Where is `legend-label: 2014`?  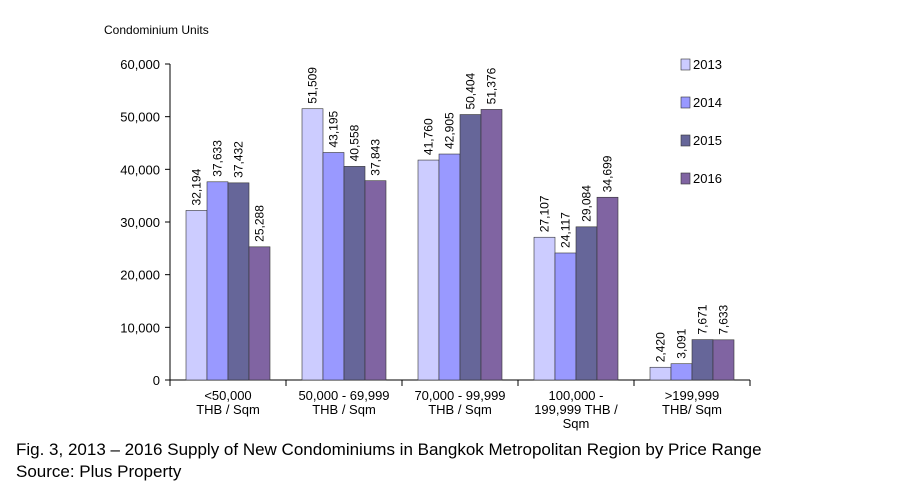
legend-label: 2014 is located at coordinates (707, 102).